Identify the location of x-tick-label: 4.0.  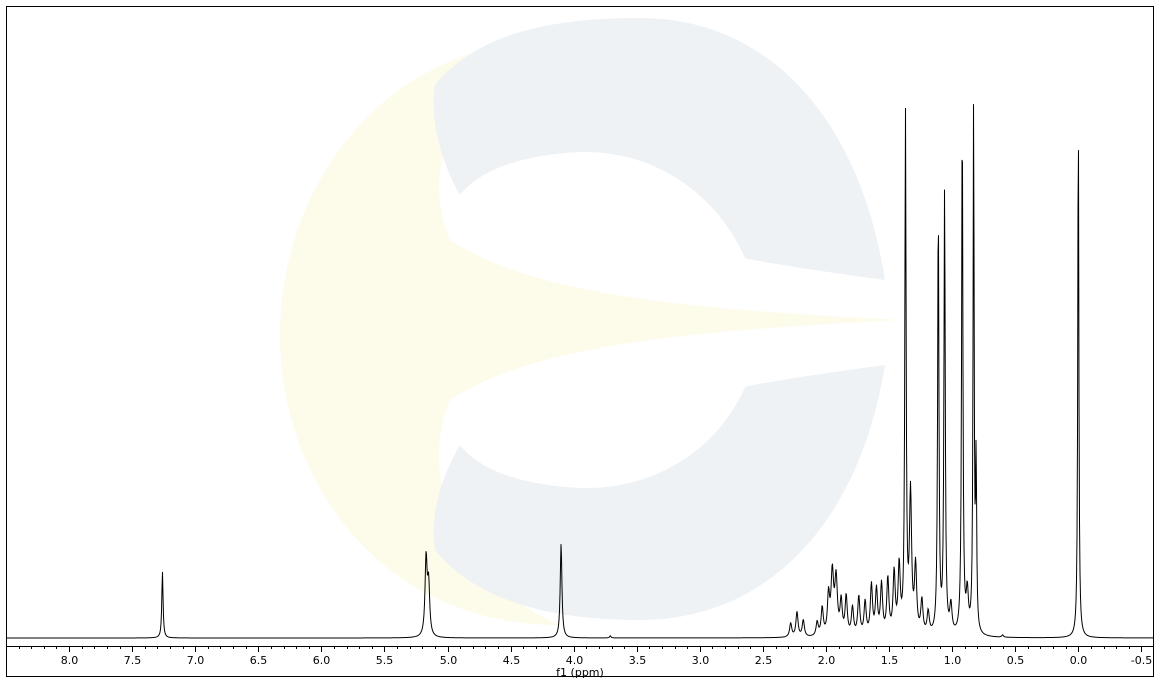
(575, 660).